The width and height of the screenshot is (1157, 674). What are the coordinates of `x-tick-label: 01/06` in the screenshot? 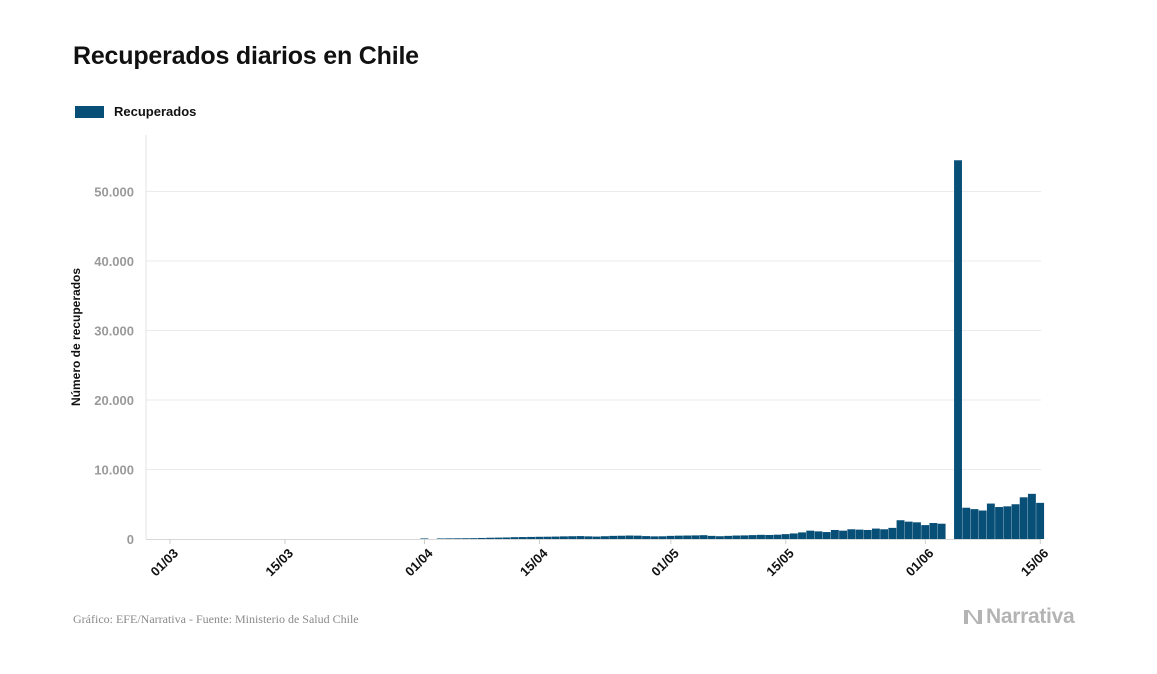 It's located at (920, 563).